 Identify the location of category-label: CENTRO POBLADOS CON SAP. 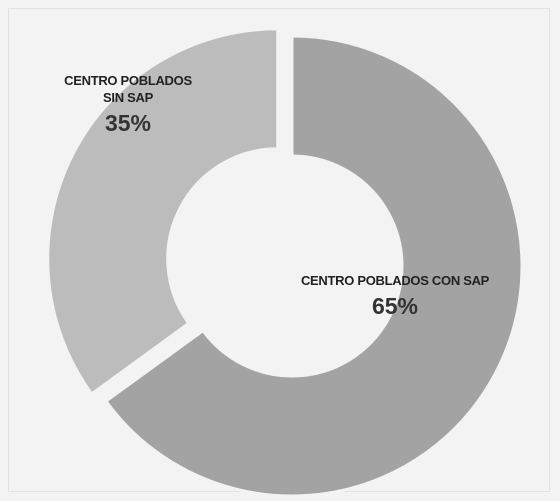
(395, 280).